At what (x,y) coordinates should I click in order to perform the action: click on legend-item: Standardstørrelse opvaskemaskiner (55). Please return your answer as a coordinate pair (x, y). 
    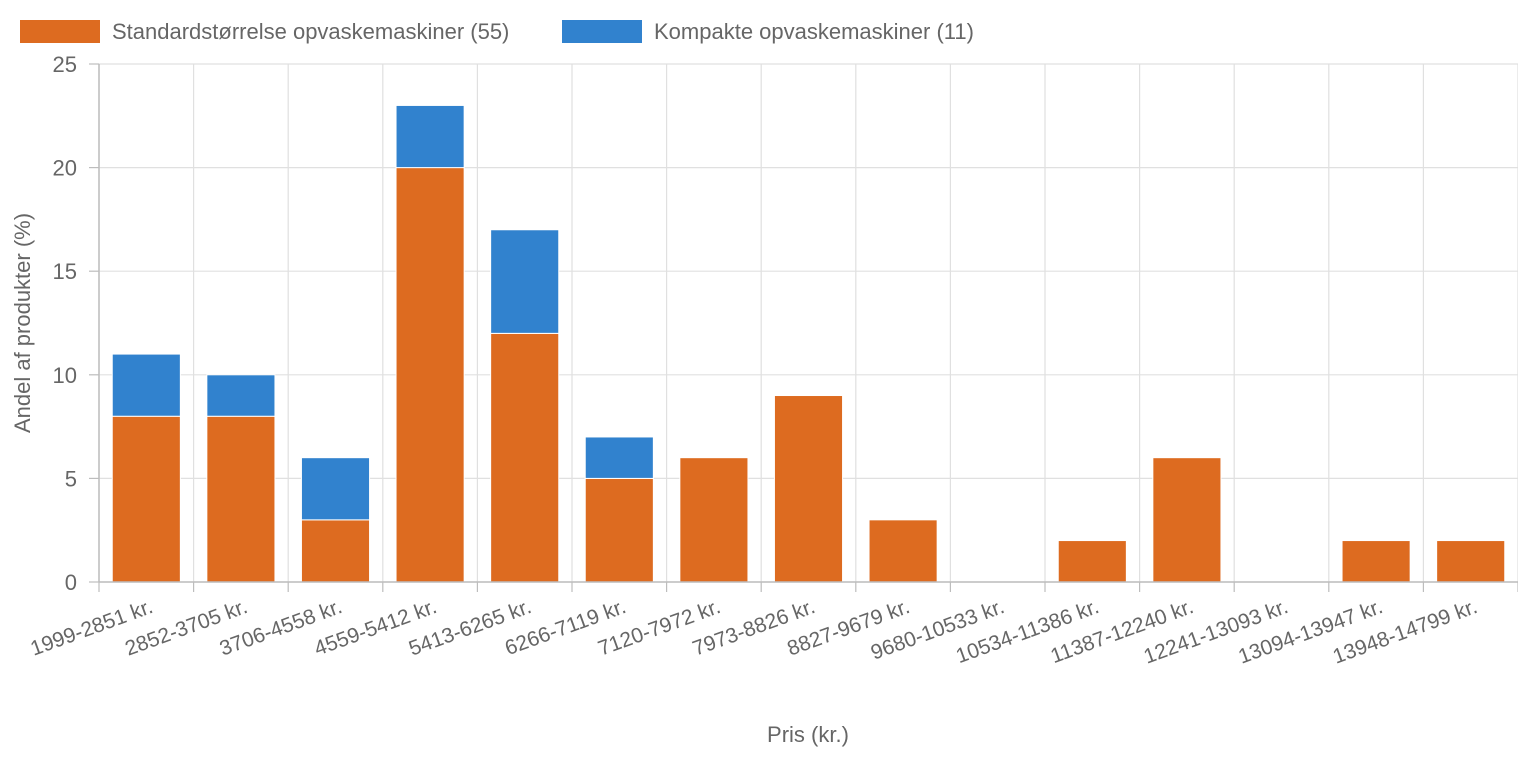
    Looking at the image, I should click on (264, 31).